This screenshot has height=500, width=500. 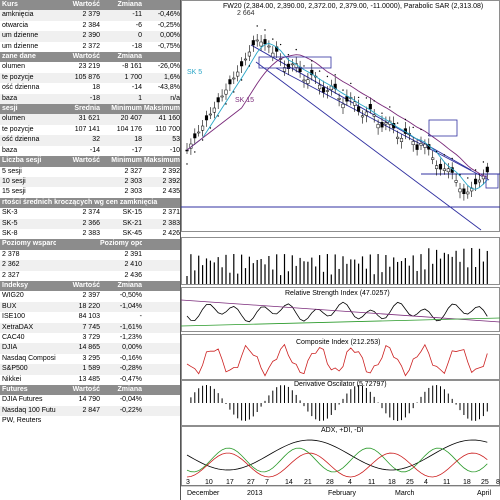 I want to click on table-cell: -1,04%, so click(x=121, y=307).